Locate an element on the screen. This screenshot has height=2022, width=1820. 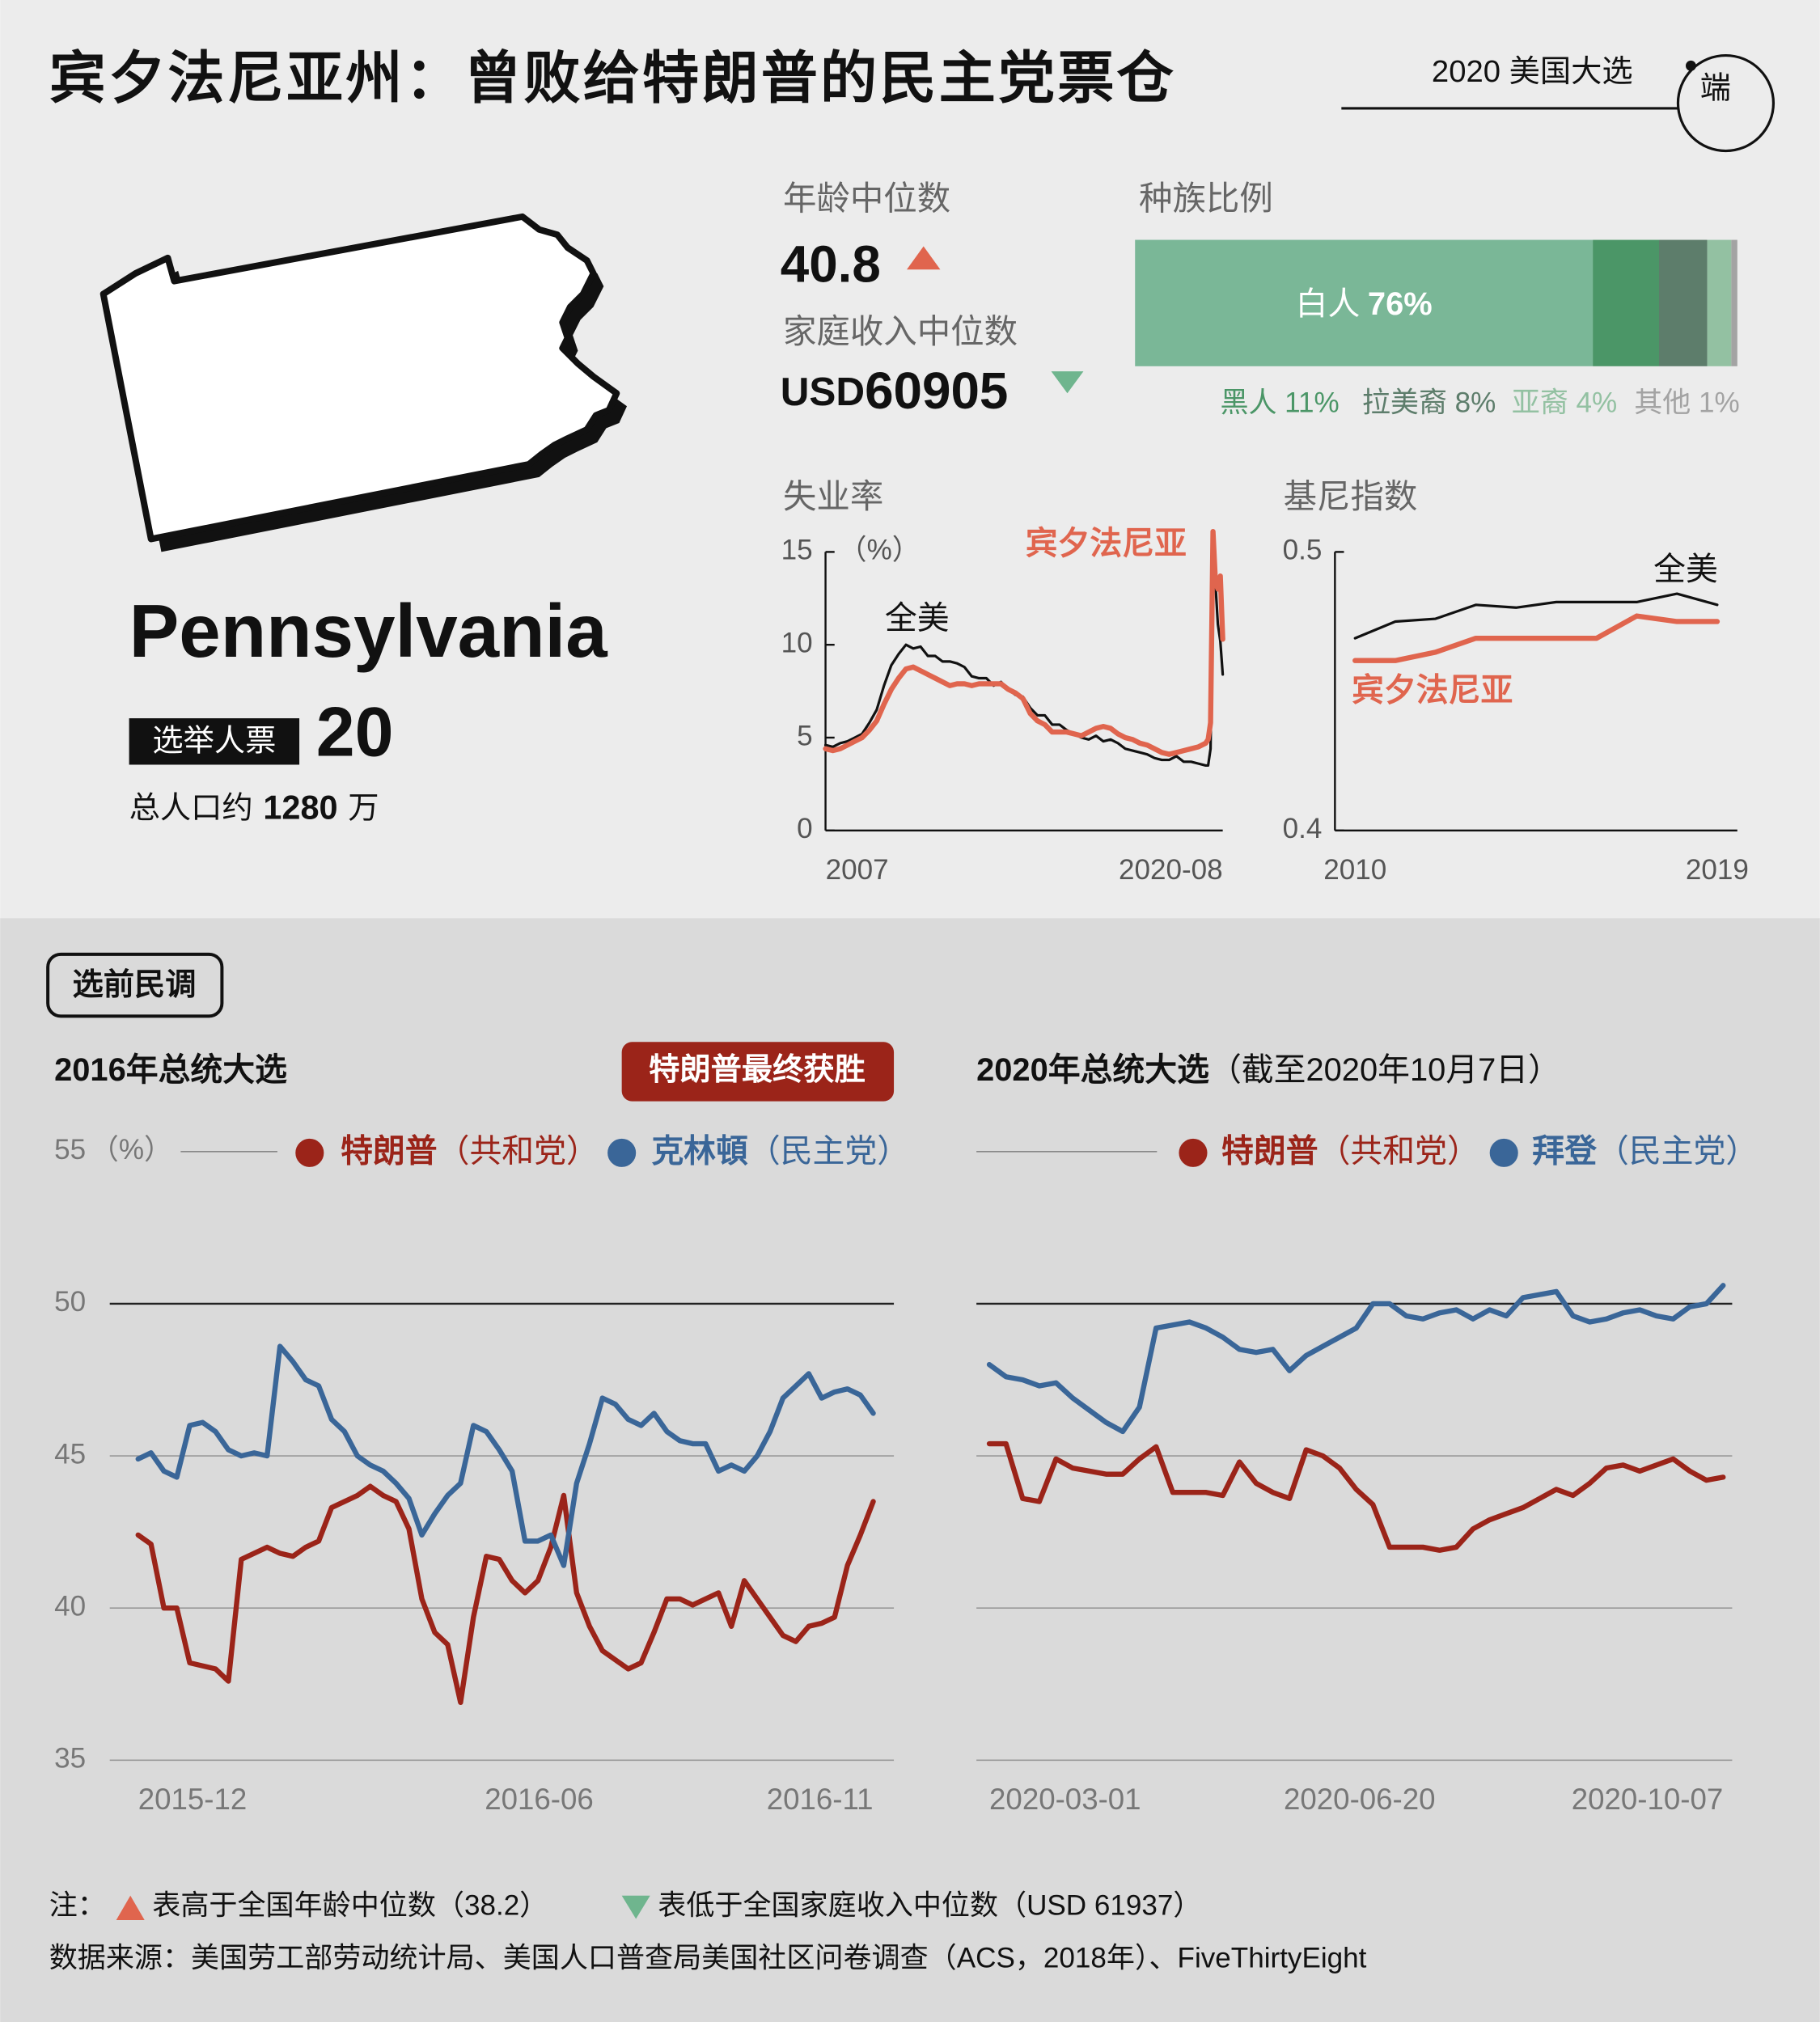
race-category: 白人 is located at coordinates (1328, 303).